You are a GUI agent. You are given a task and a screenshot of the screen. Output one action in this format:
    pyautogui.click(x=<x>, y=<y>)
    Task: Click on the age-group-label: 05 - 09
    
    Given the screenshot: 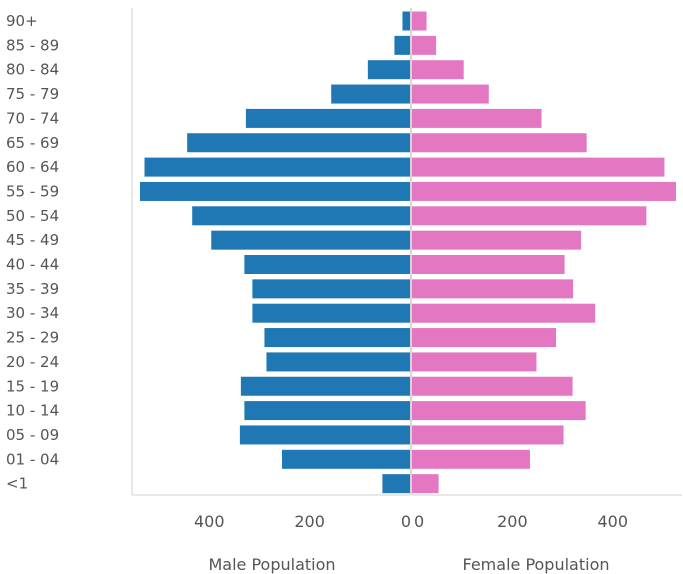 What is the action you would take?
    pyautogui.click(x=32, y=435)
    